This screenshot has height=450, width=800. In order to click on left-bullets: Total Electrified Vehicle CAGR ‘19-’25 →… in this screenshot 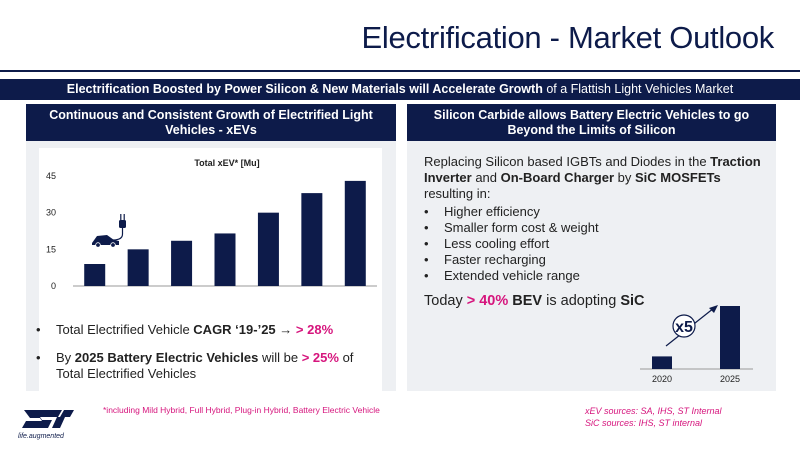, I will do `click(207, 352)`.